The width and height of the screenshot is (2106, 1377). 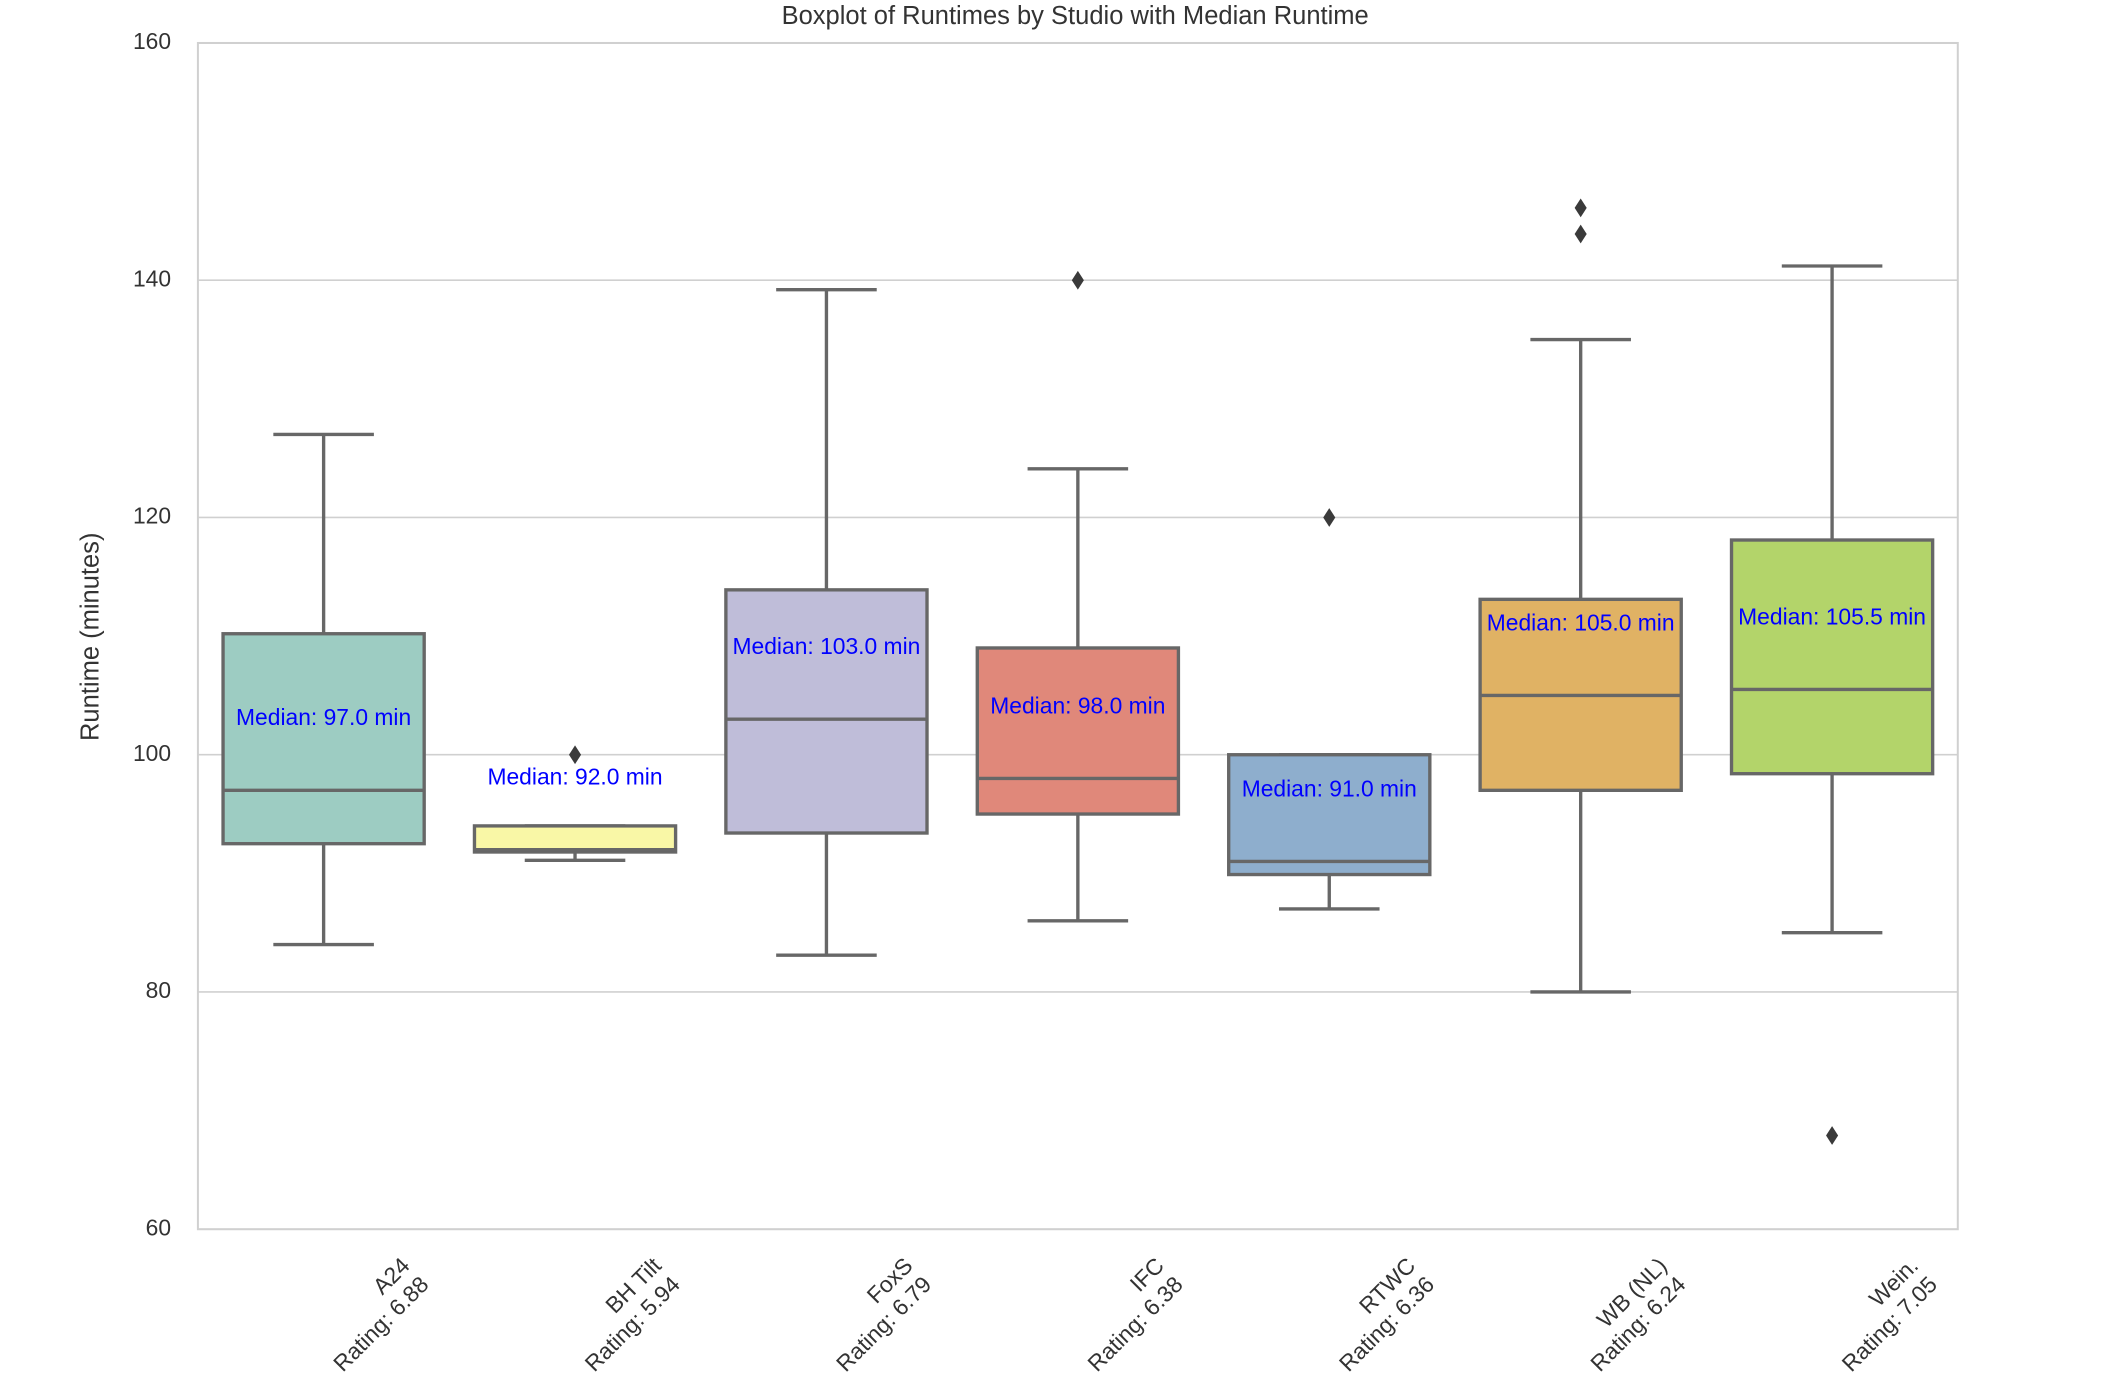 I want to click on y-tick-label: 100, so click(x=152, y=753).